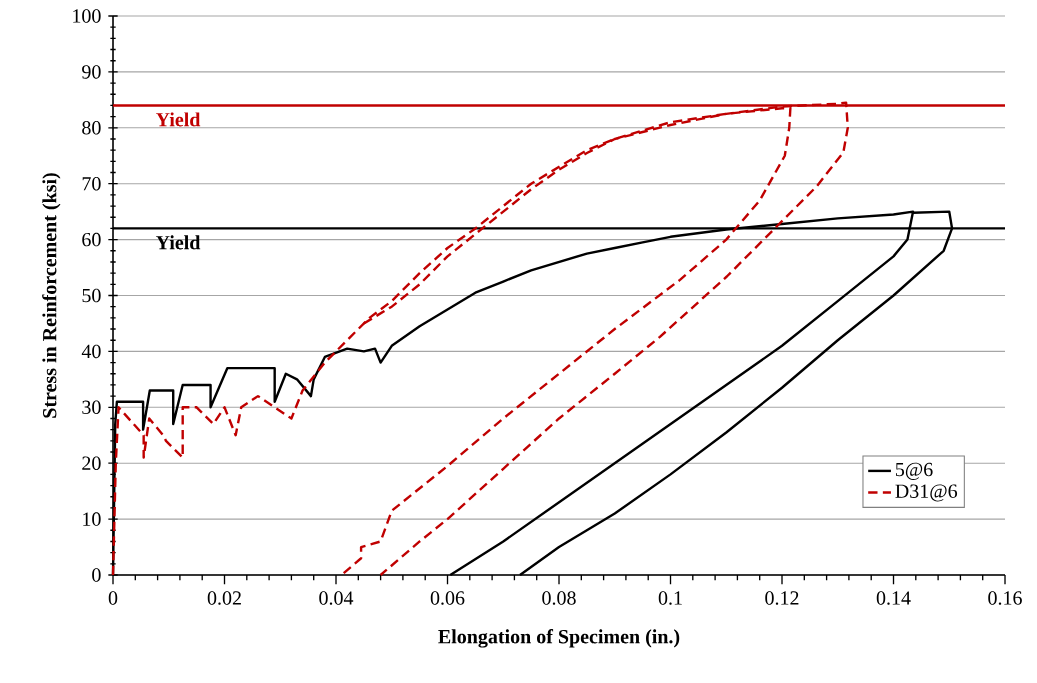  What do you see at coordinates (782, 598) in the screenshot?
I see `x-tick-label: 0.12` at bounding box center [782, 598].